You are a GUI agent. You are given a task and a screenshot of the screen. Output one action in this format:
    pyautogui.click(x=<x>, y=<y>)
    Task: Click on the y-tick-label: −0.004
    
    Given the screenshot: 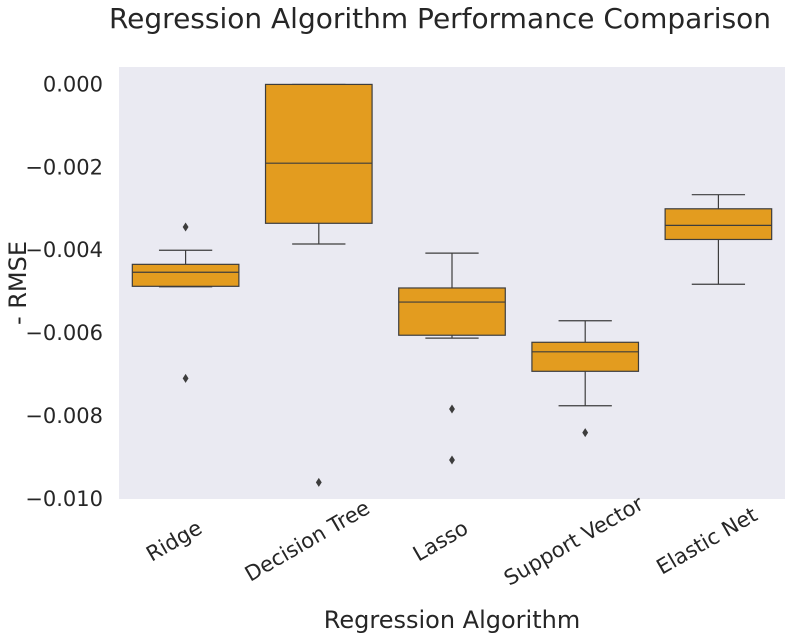 What is the action you would take?
    pyautogui.click(x=64, y=250)
    